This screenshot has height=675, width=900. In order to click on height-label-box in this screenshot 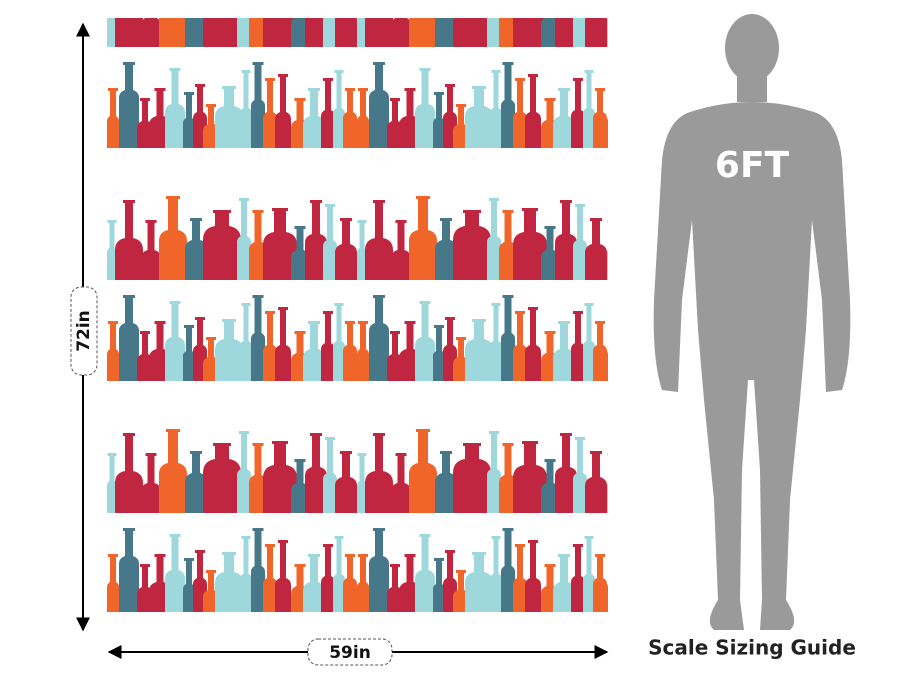, I will do `click(84, 331)`.